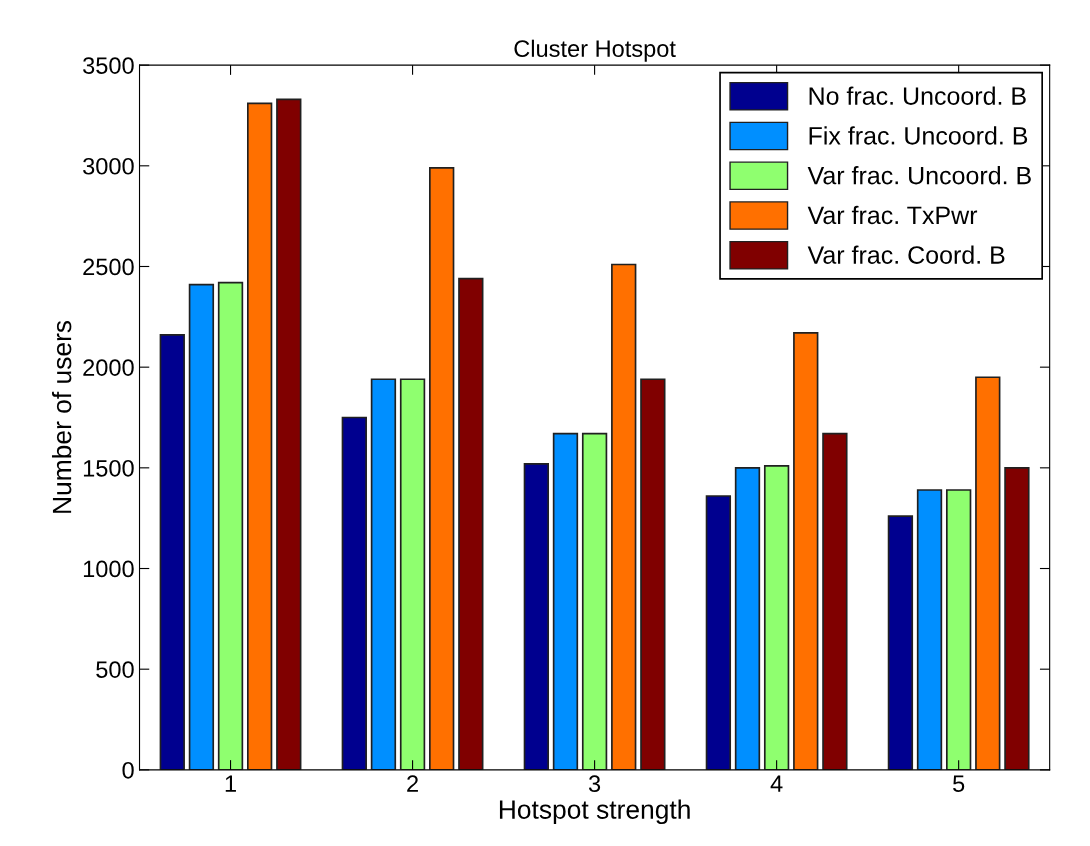 The width and height of the screenshot is (1090, 846). Describe the element at coordinates (230, 783) in the screenshot. I see `x-tick-label: 1` at that location.